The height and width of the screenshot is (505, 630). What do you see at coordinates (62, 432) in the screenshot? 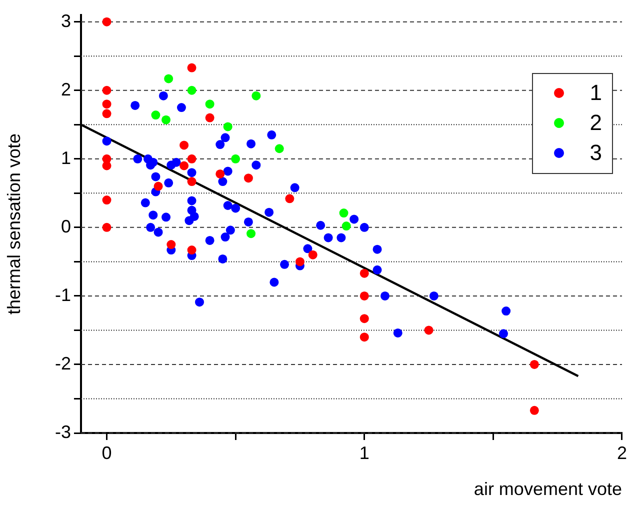
I see `y-tick-label: -3` at bounding box center [62, 432].